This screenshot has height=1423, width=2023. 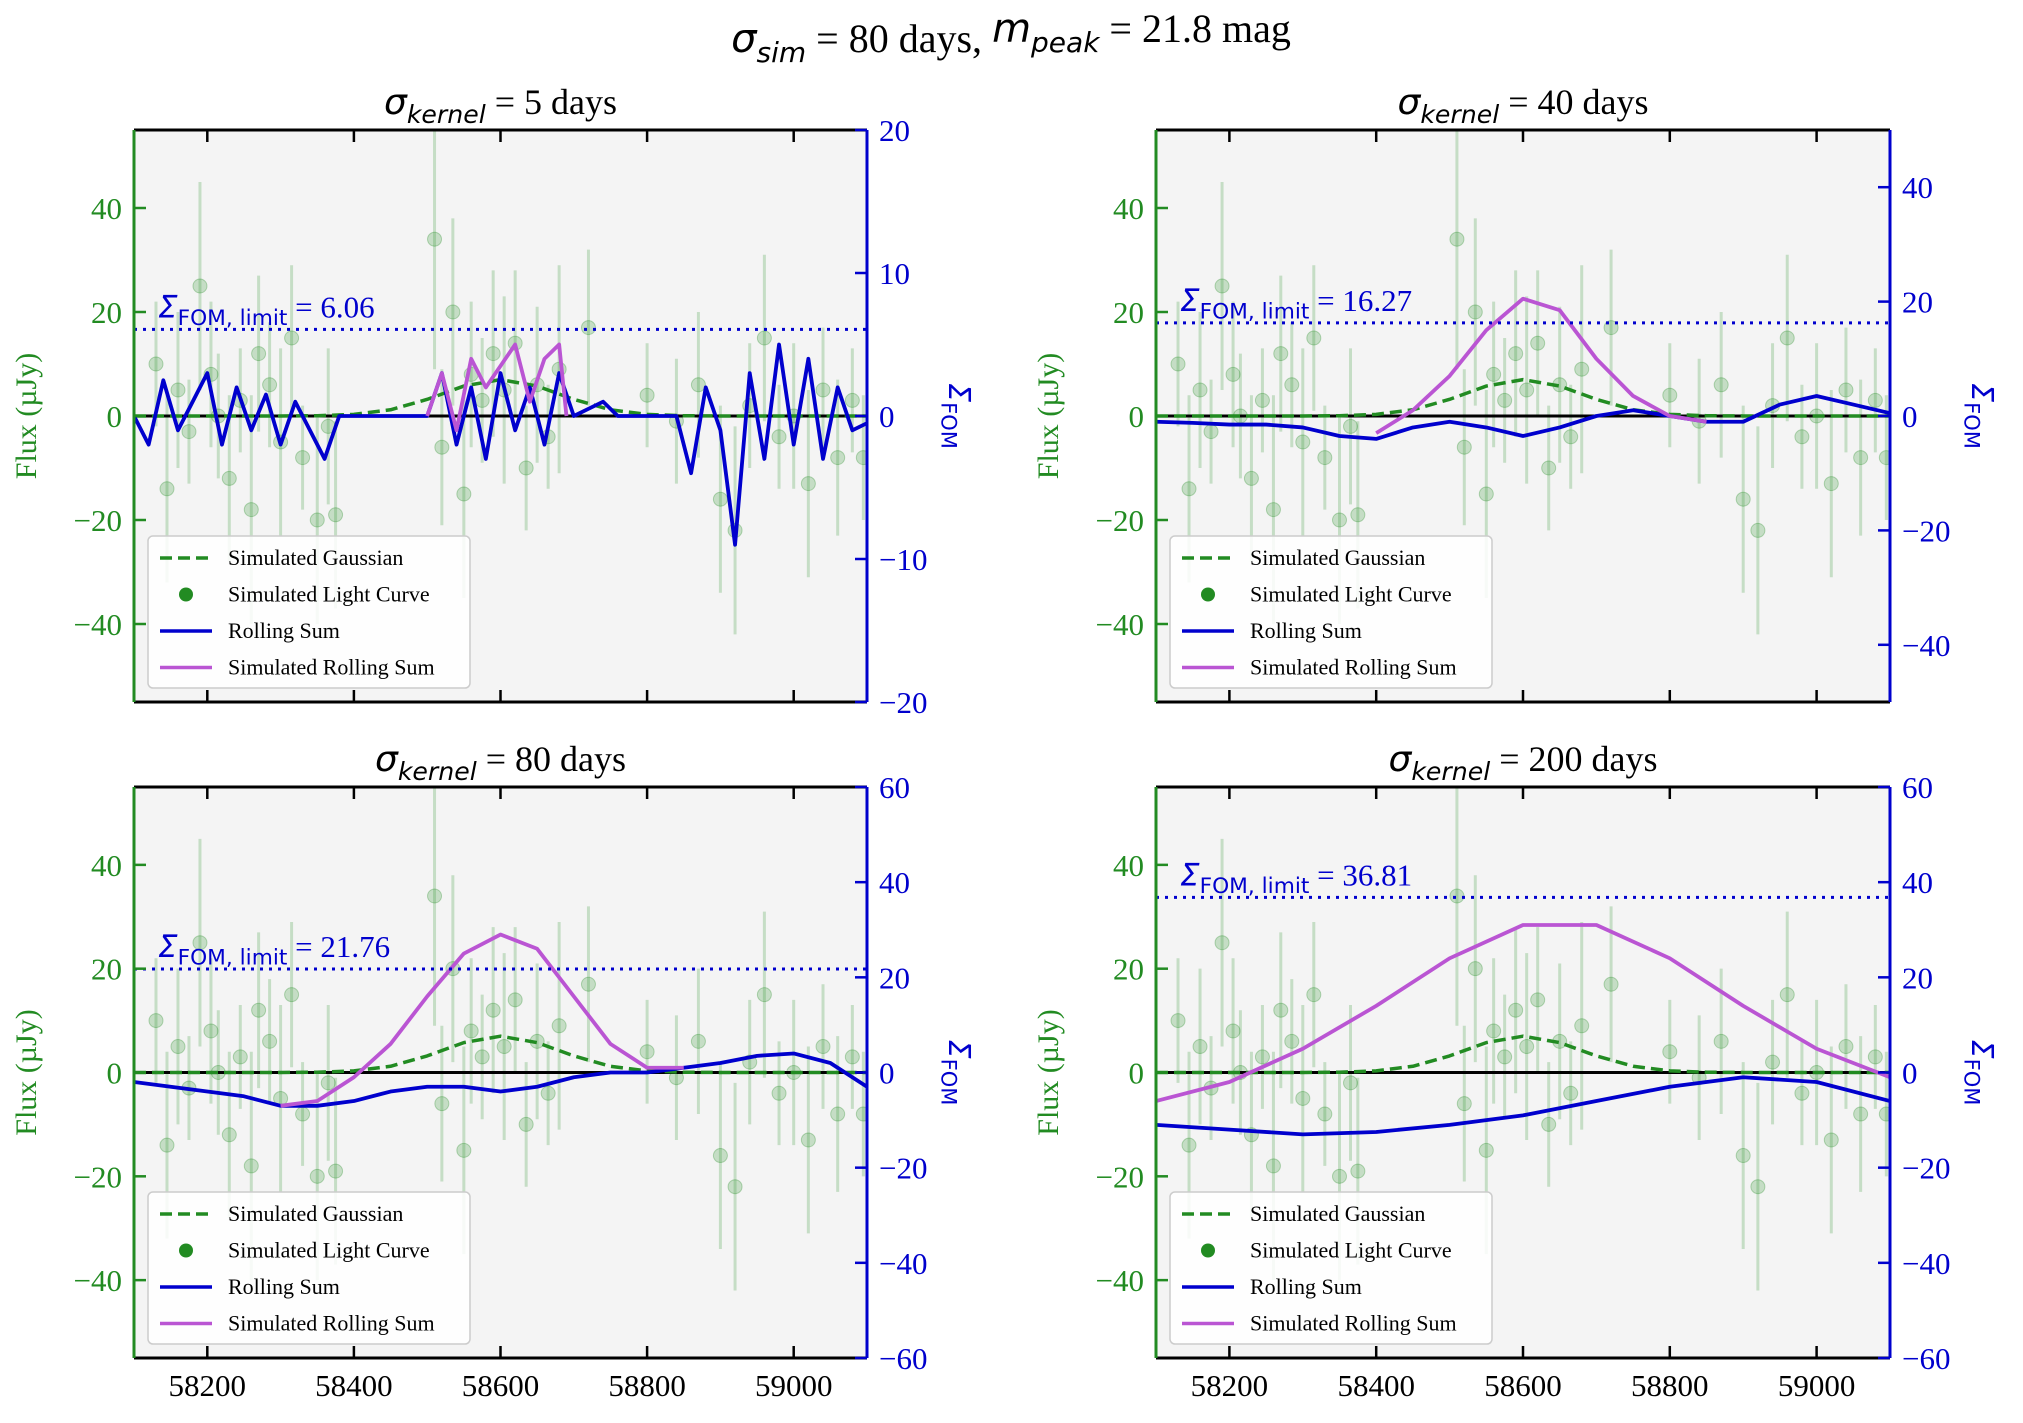 I want to click on text: = 21.76, so click(x=338, y=946).